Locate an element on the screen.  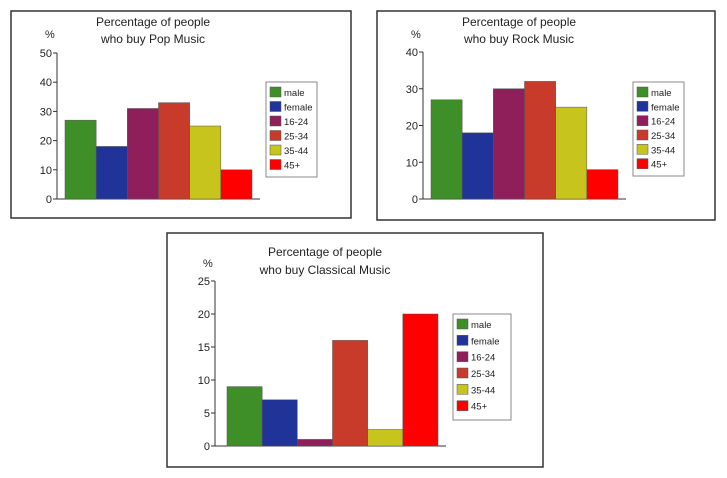
y-tick-label: 5 is located at coordinates (207, 414).